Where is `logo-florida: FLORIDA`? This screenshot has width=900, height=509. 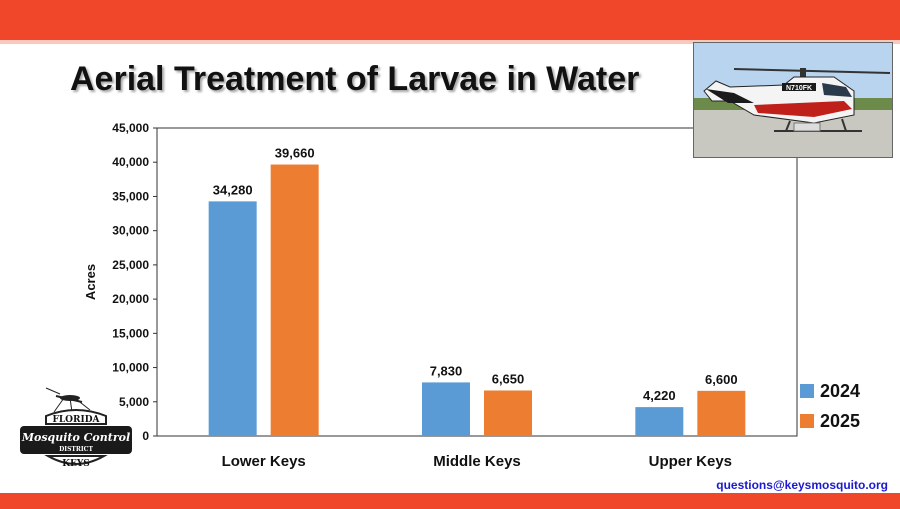 logo-florida: FLORIDA is located at coordinates (76, 420).